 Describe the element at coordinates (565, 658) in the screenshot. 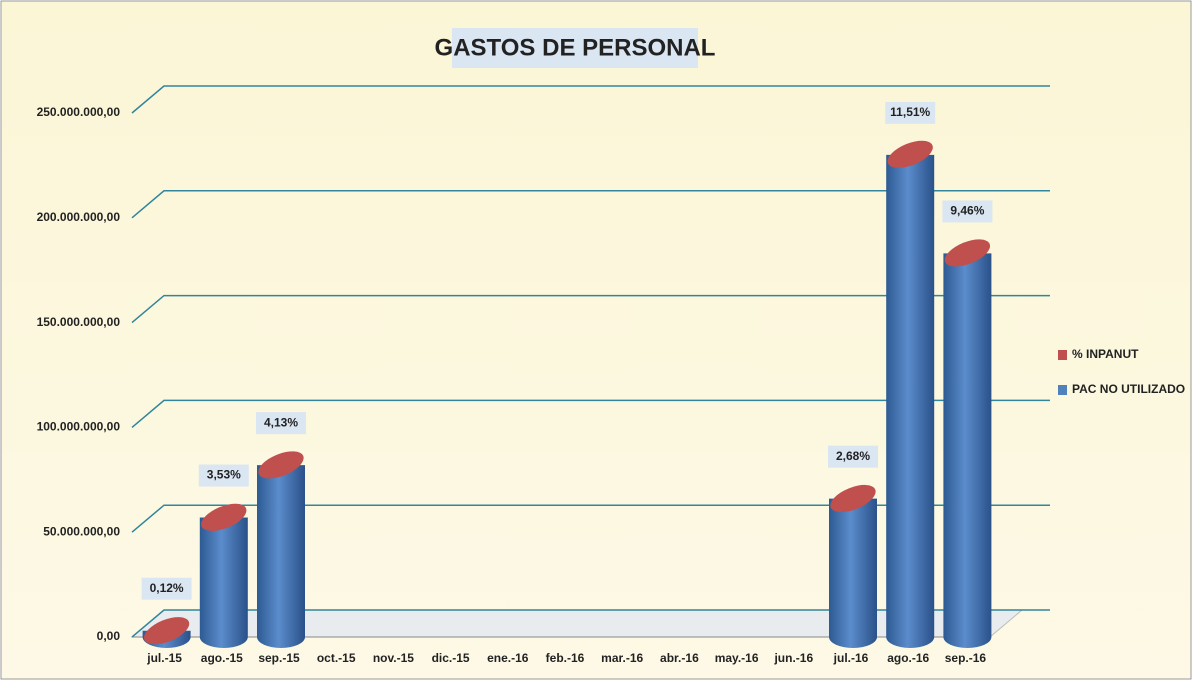

I see `x-tick-label: feb.-16` at that location.